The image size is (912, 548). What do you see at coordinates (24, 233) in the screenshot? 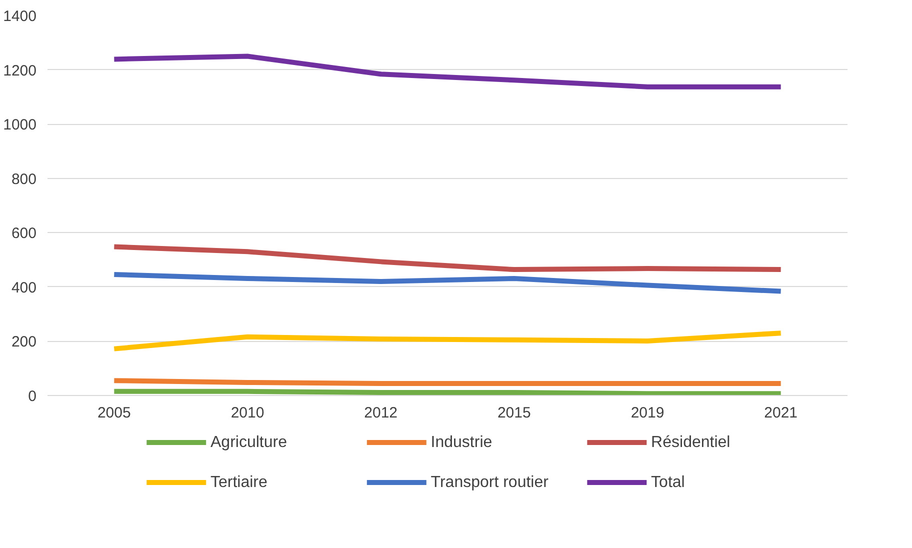
I see `y-tick-label: 600` at bounding box center [24, 233].